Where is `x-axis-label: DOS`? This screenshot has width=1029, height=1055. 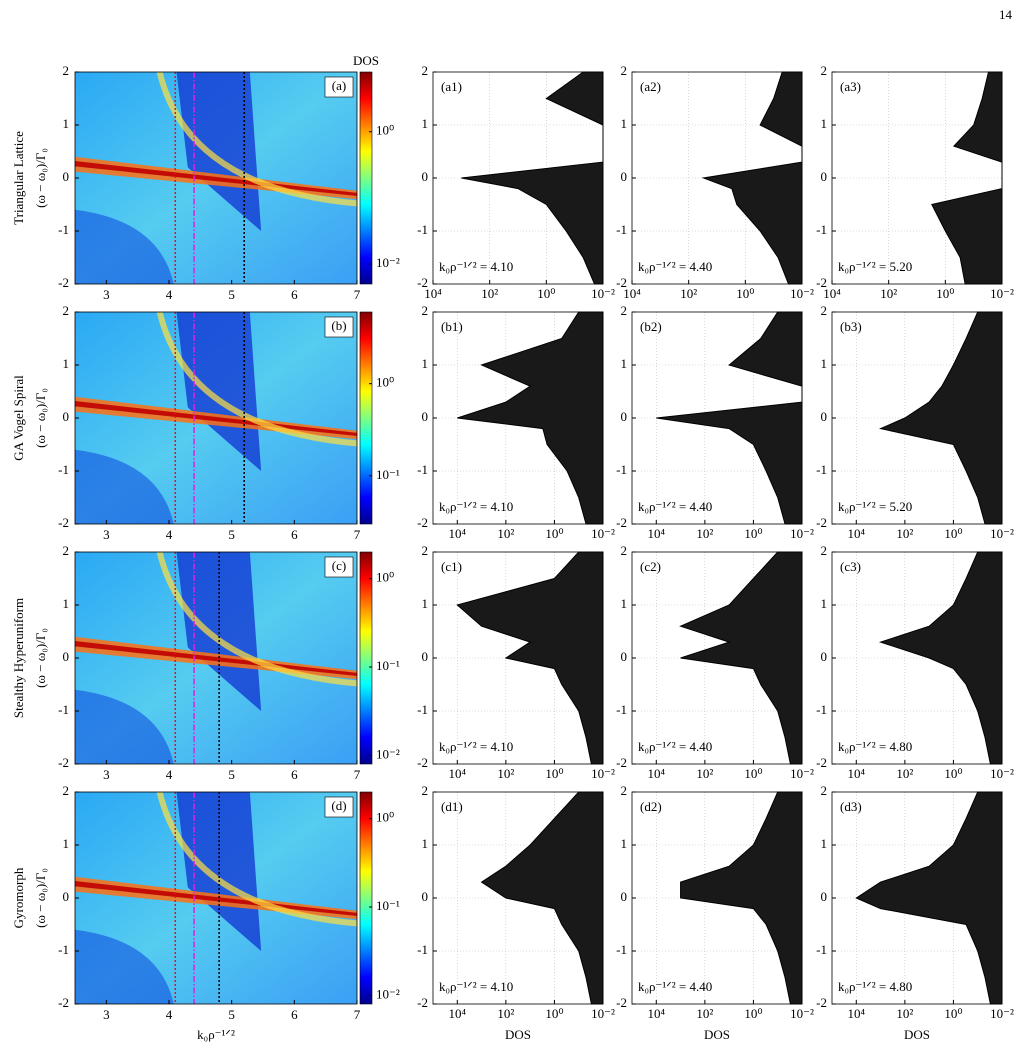
x-axis-label: DOS is located at coordinates (717, 1034).